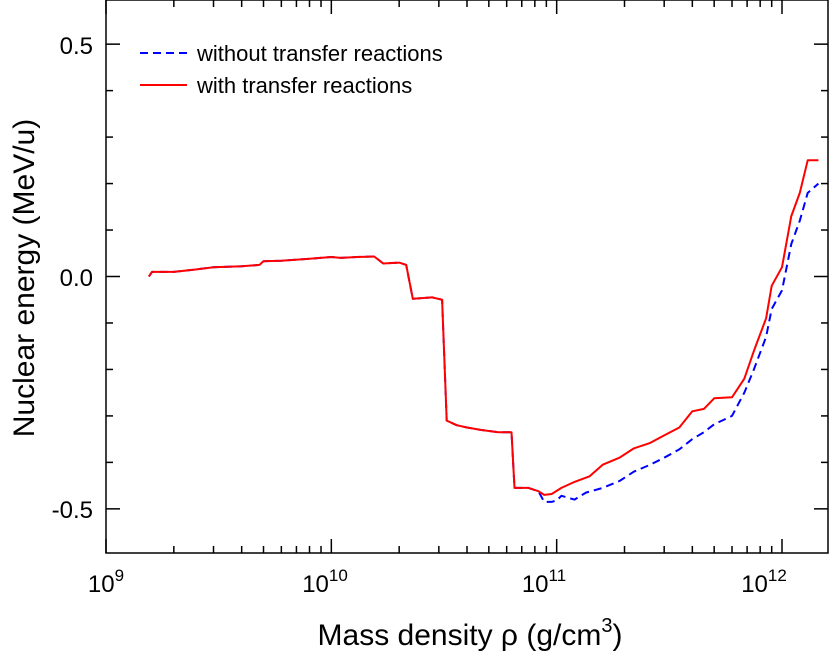  What do you see at coordinates (76, 278) in the screenshot?
I see `y-tick-label-0.0: 0.0` at bounding box center [76, 278].